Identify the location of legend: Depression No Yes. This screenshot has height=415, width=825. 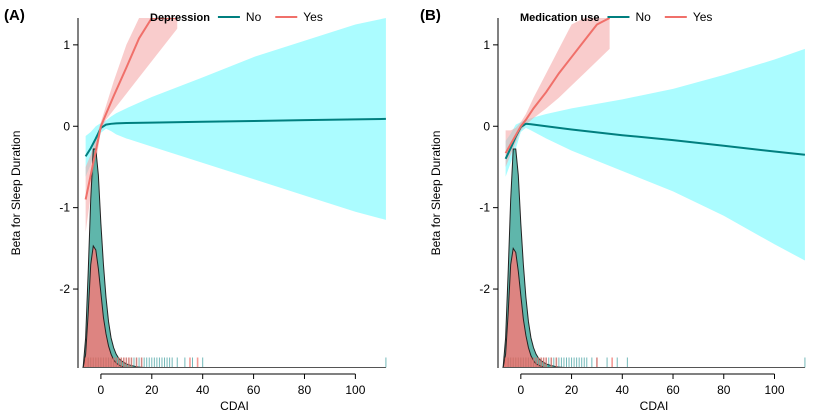
(236, 17).